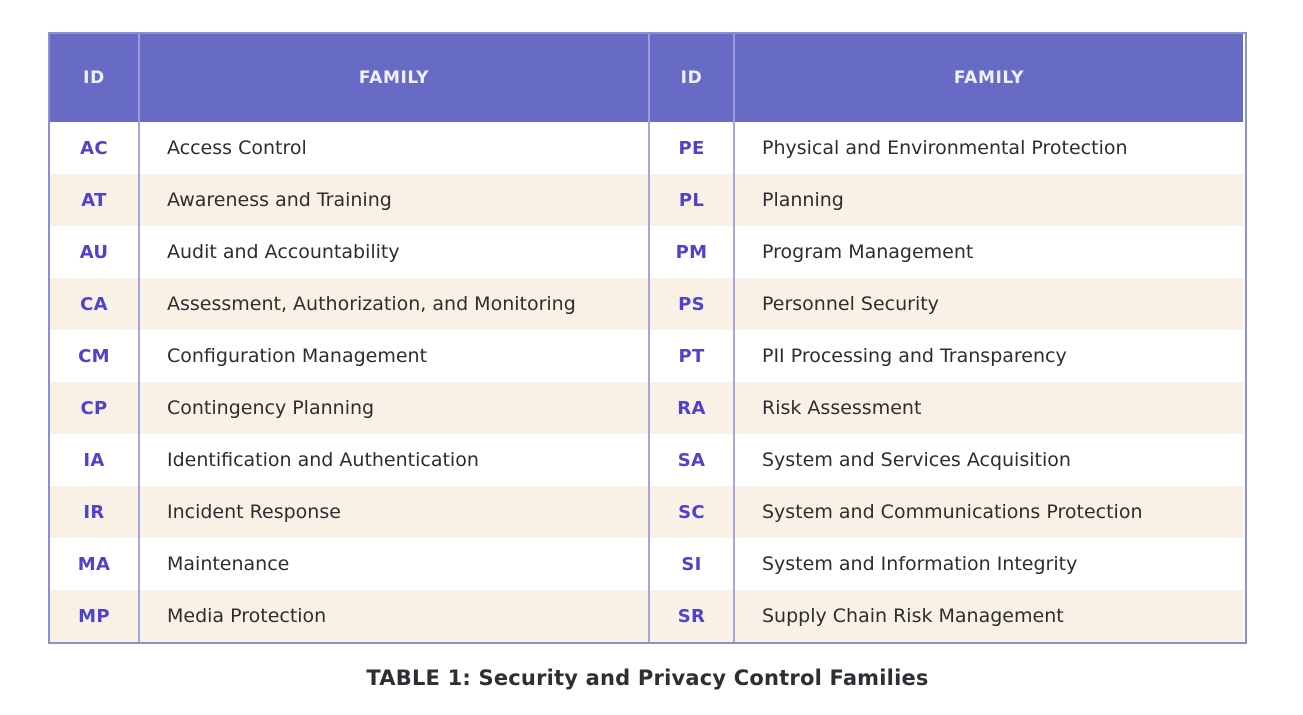  Describe the element at coordinates (95, 408) in the screenshot. I see `id-cell: CP` at that location.